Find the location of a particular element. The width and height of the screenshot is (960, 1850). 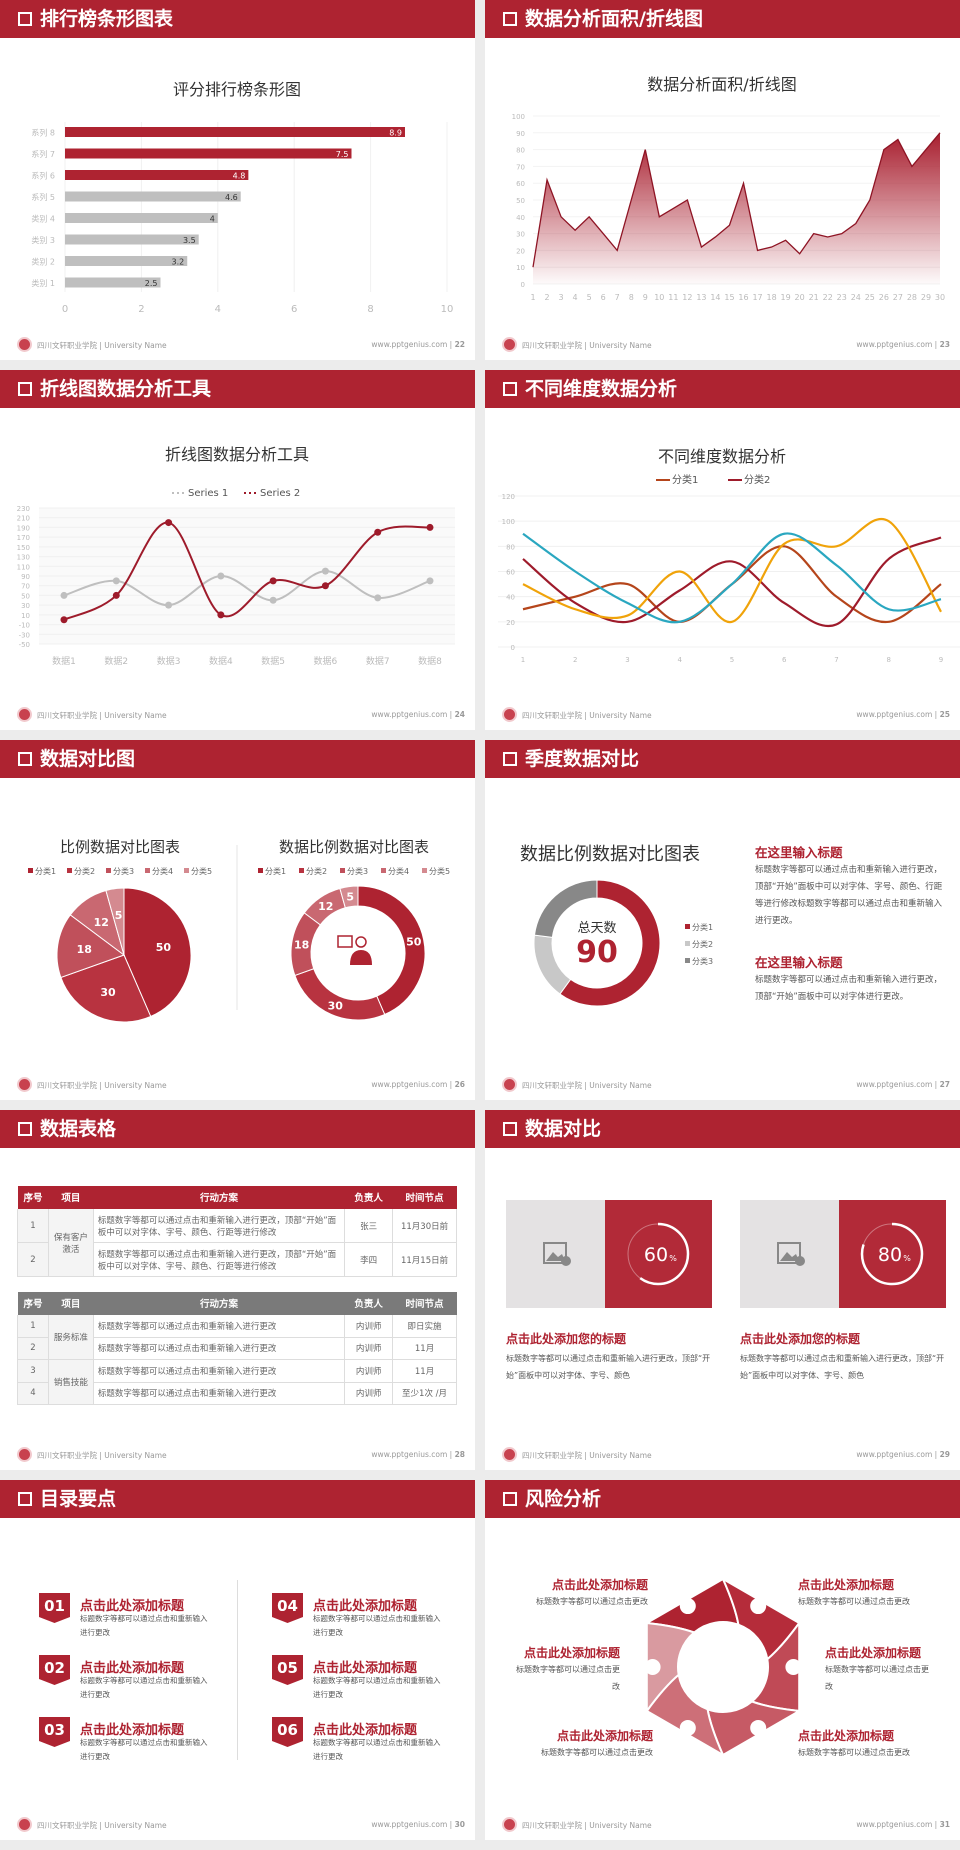

column-header: 项目 is located at coordinates (71, 1197).